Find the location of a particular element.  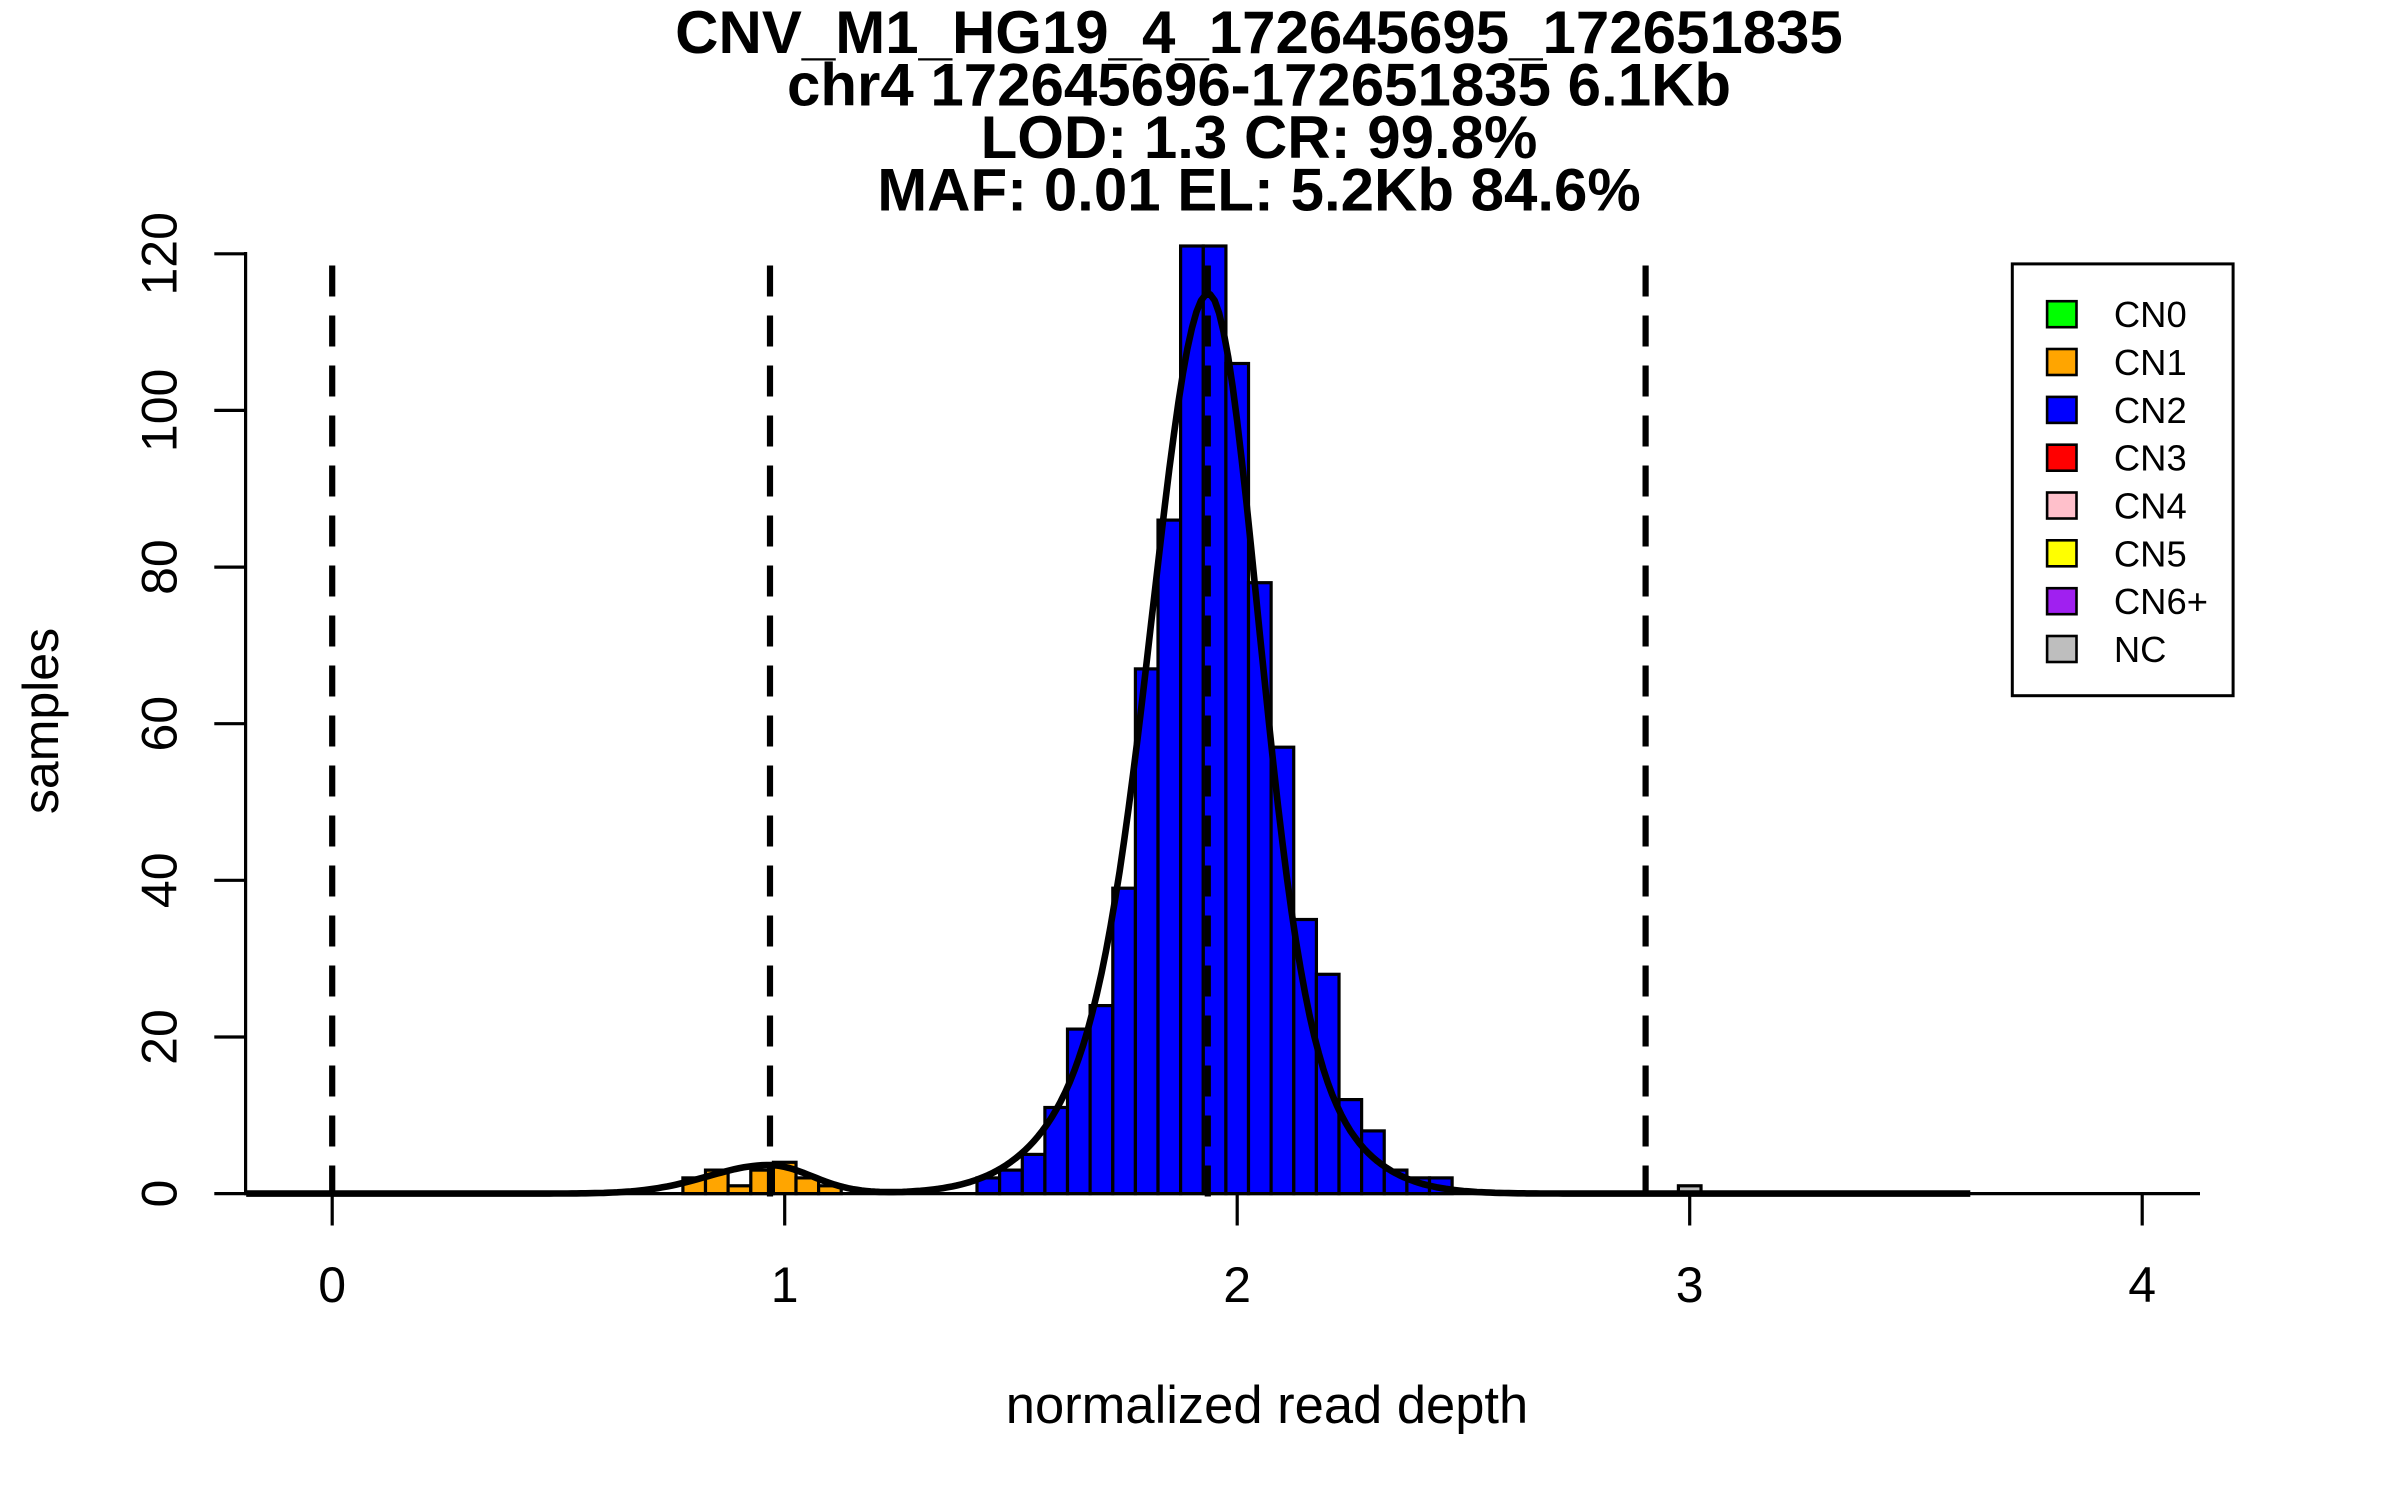

svg-text: MAF: 0.01 EL: 5.2Kb 84.6% is located at coordinates (1259, 190).